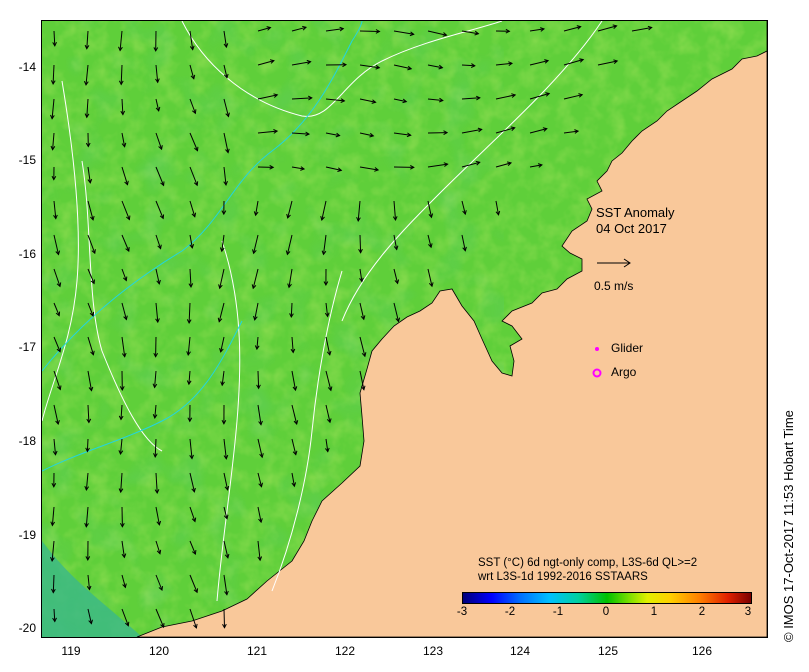 This screenshot has width=809, height=672. Describe the element at coordinates (71, 651) in the screenshot. I see `lon-label: 119` at that location.